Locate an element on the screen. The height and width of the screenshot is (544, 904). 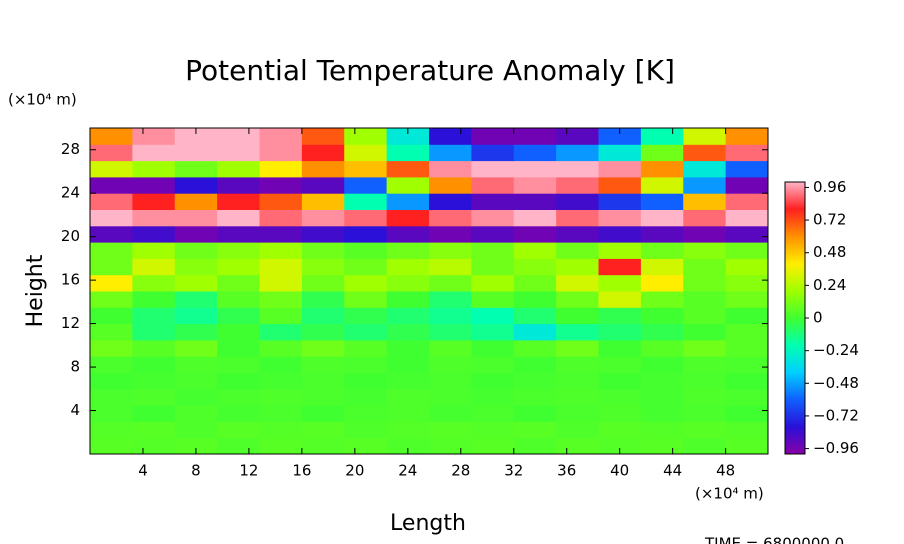
colorbar-tick-label: −0.96 is located at coordinates (836, 448).